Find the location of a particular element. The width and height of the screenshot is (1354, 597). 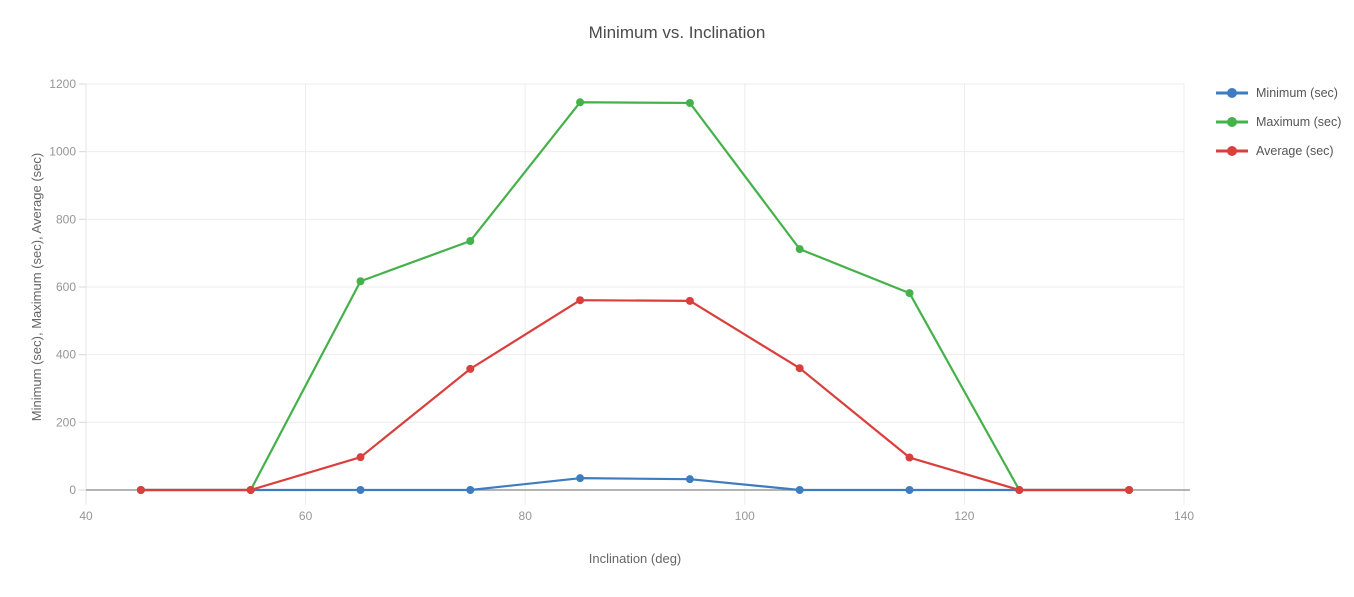

chart-title: Minimum vs. Inclination is located at coordinates (677, 32).